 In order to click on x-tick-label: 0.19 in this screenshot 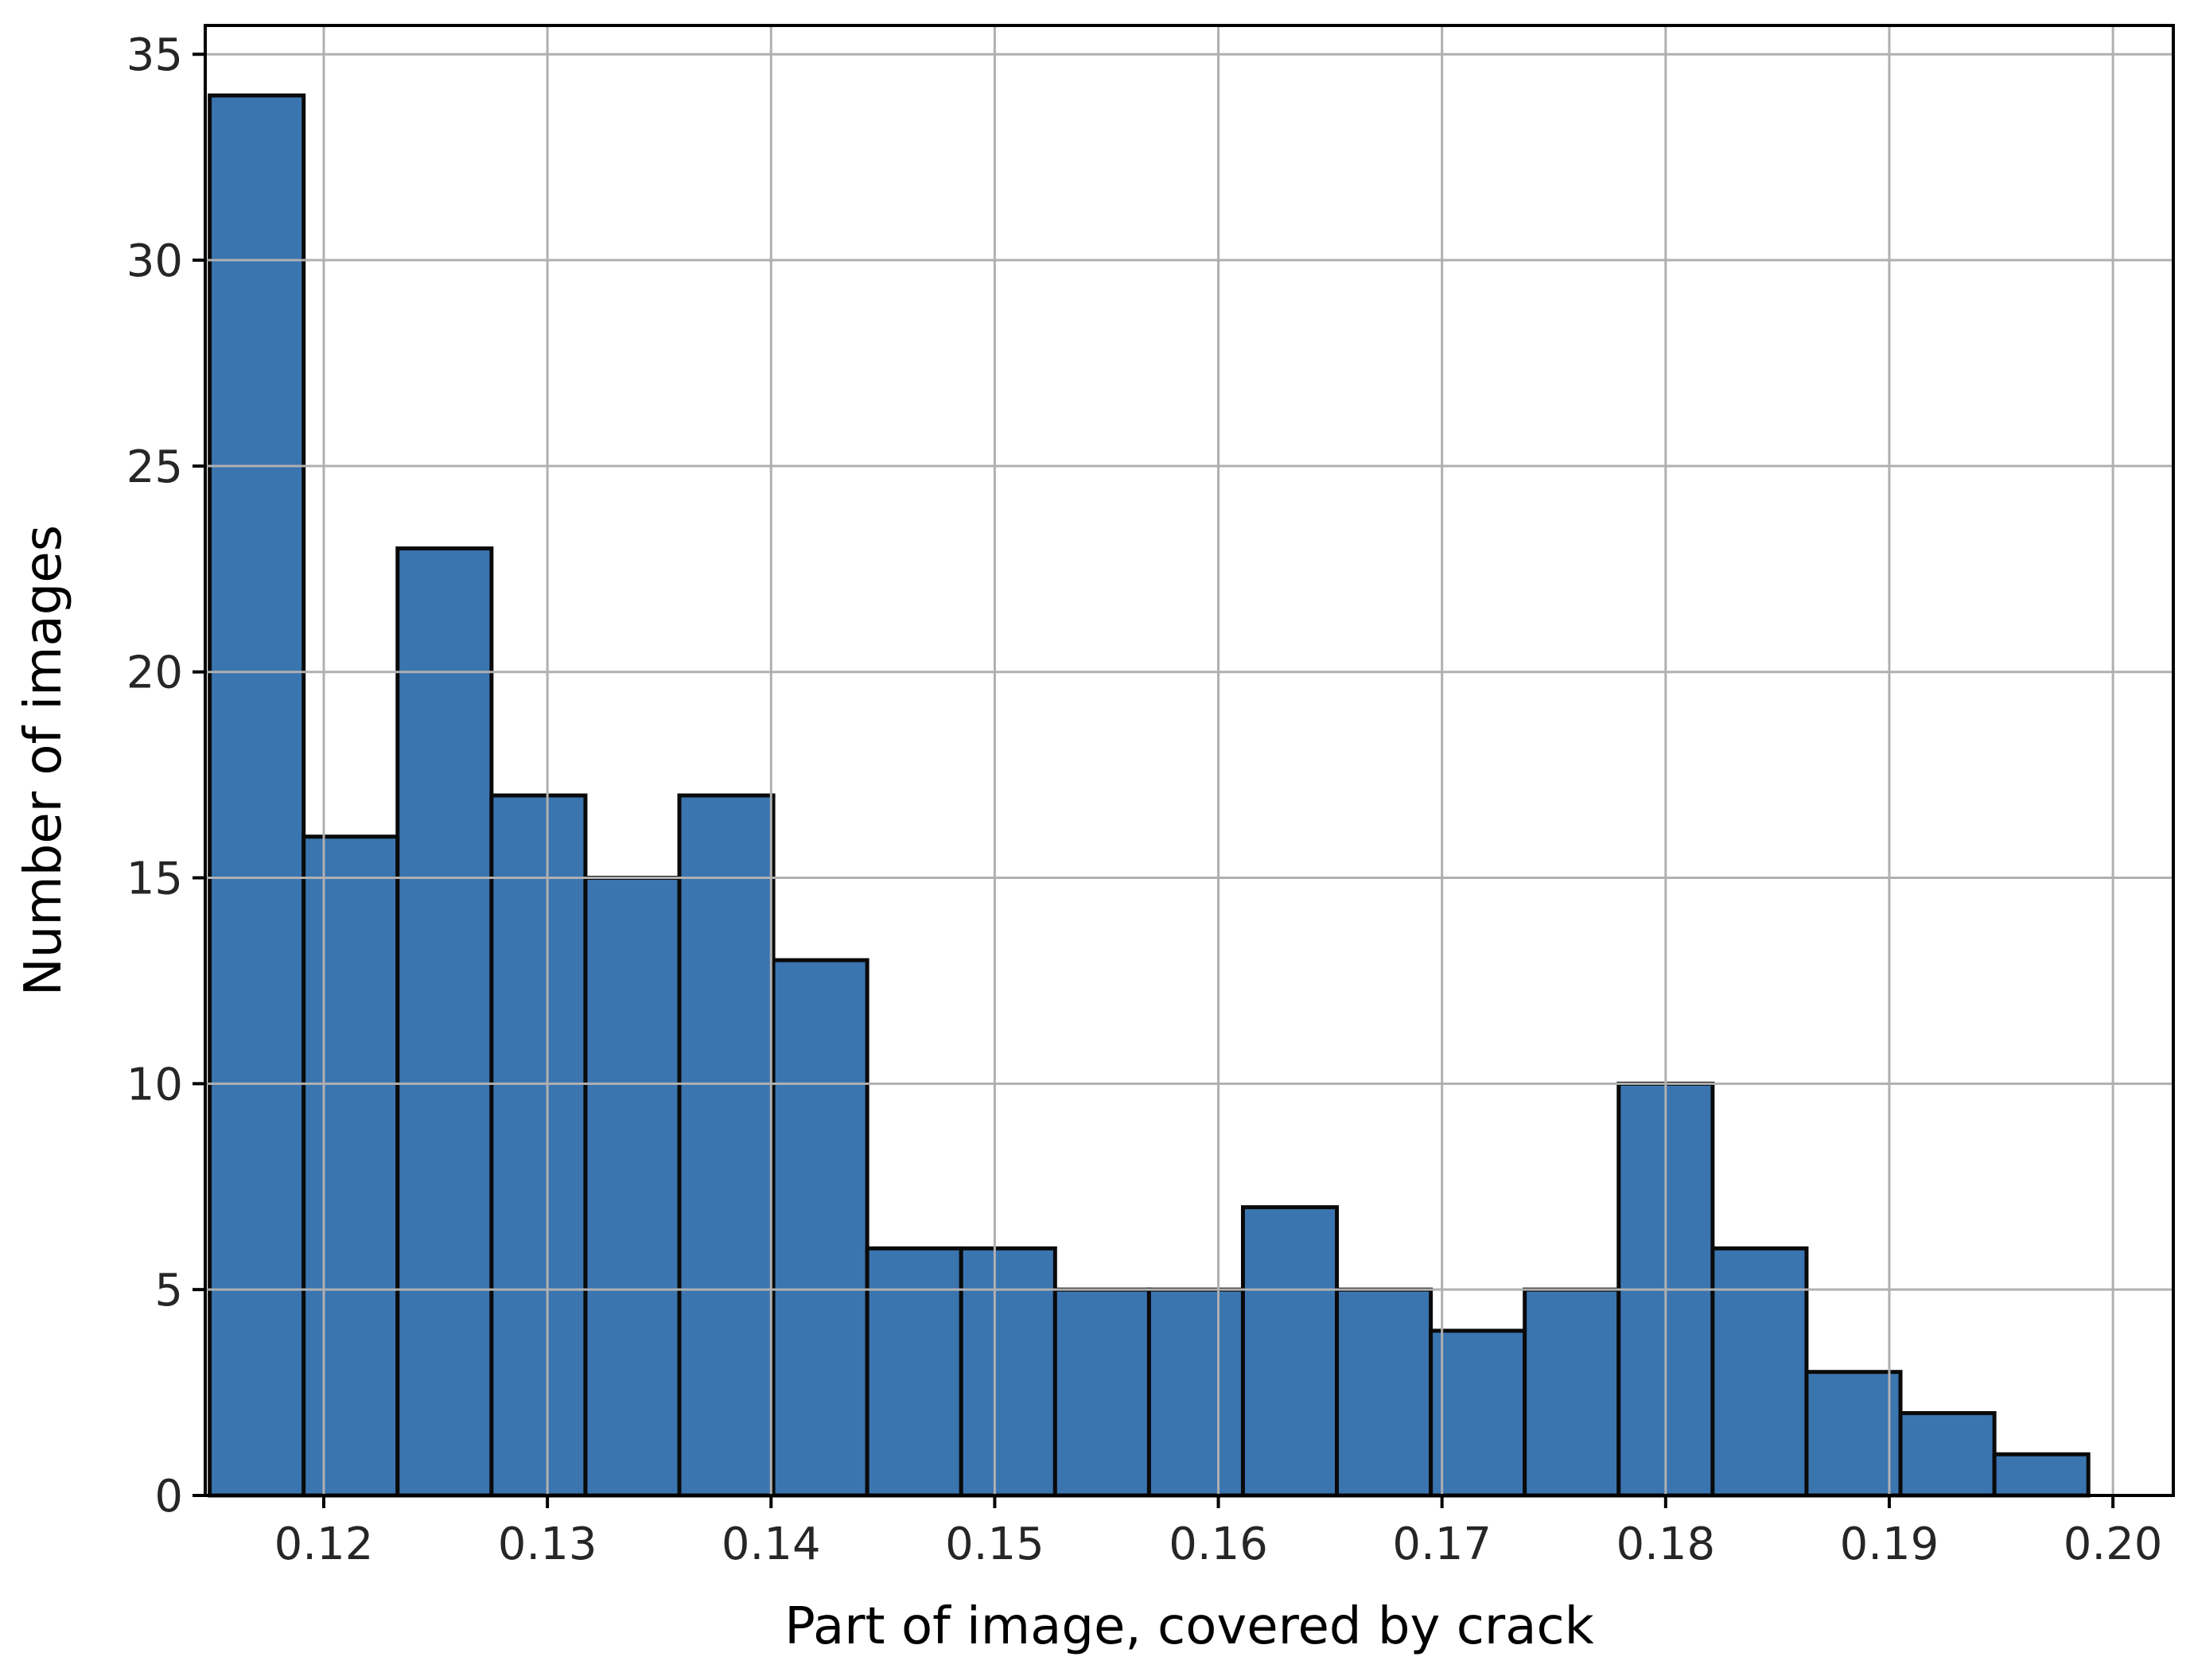, I will do `click(1889, 1544)`.